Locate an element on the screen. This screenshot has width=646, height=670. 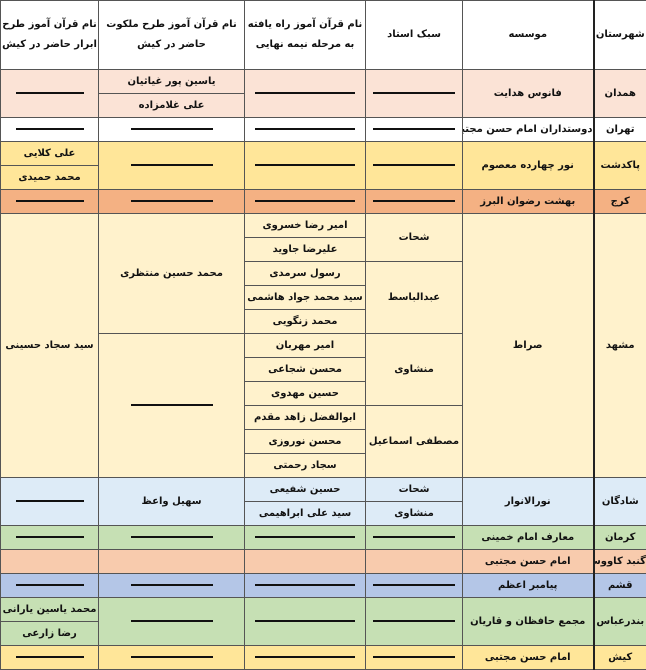
malakut-cell: یاسین پور غیاثیان is located at coordinates (172, 82).